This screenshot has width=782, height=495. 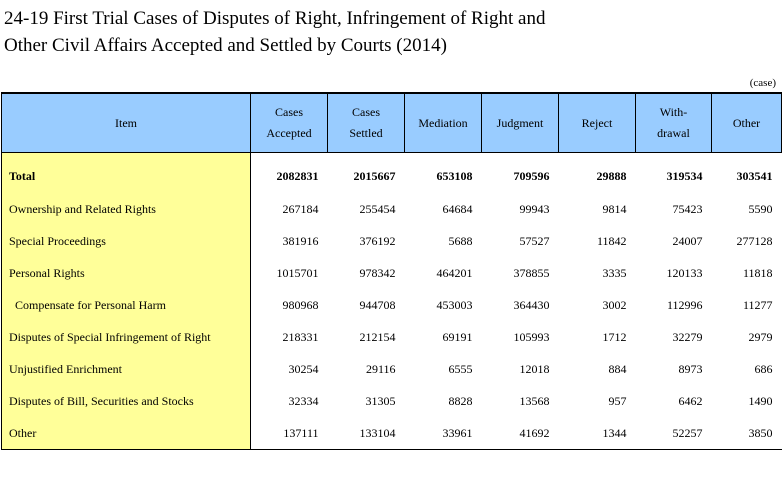 What do you see at coordinates (611, 175) in the screenshot?
I see `cell-reject: 29888` at bounding box center [611, 175].